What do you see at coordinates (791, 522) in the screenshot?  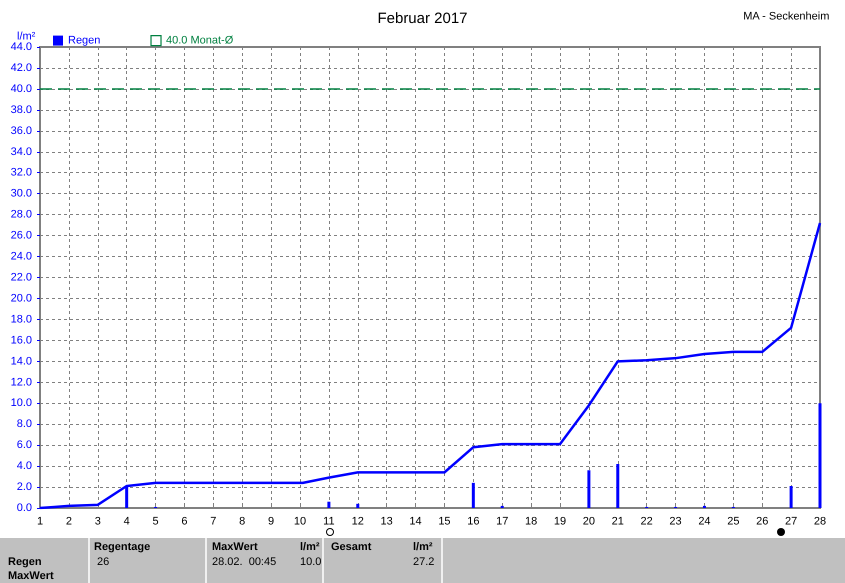 I see `x-tick-label: 27` at bounding box center [791, 522].